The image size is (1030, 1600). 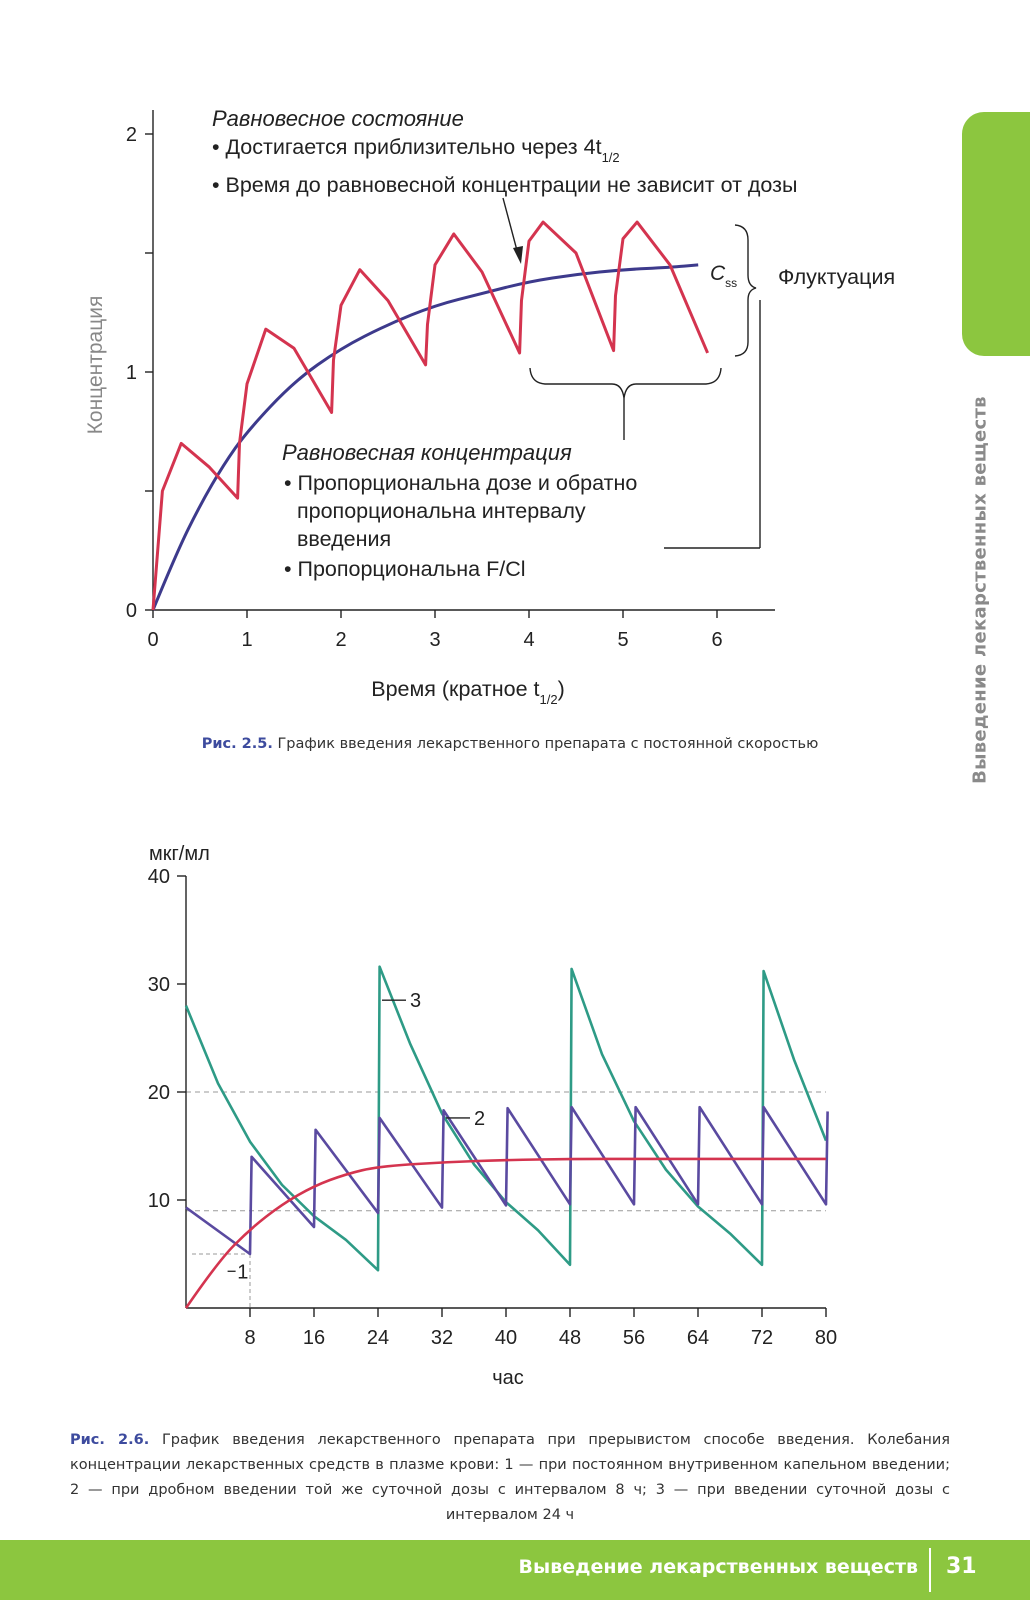 What do you see at coordinates (570, 1338) in the screenshot?
I see `figure-2-x-tick-label: 48` at bounding box center [570, 1338].